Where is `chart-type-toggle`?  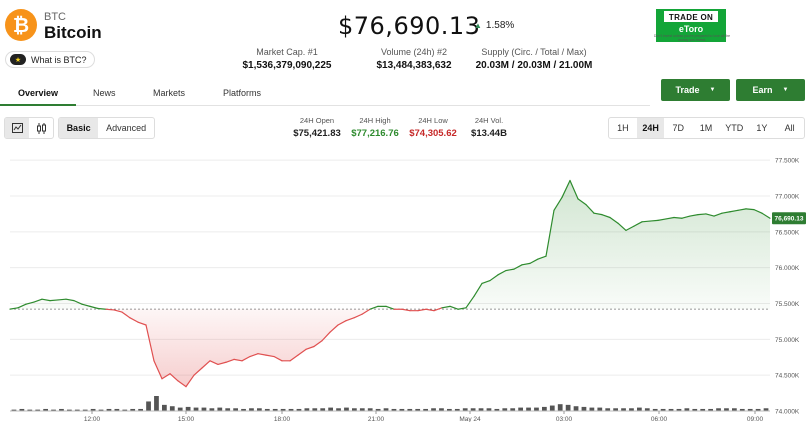 chart-type-toggle is located at coordinates (29, 128).